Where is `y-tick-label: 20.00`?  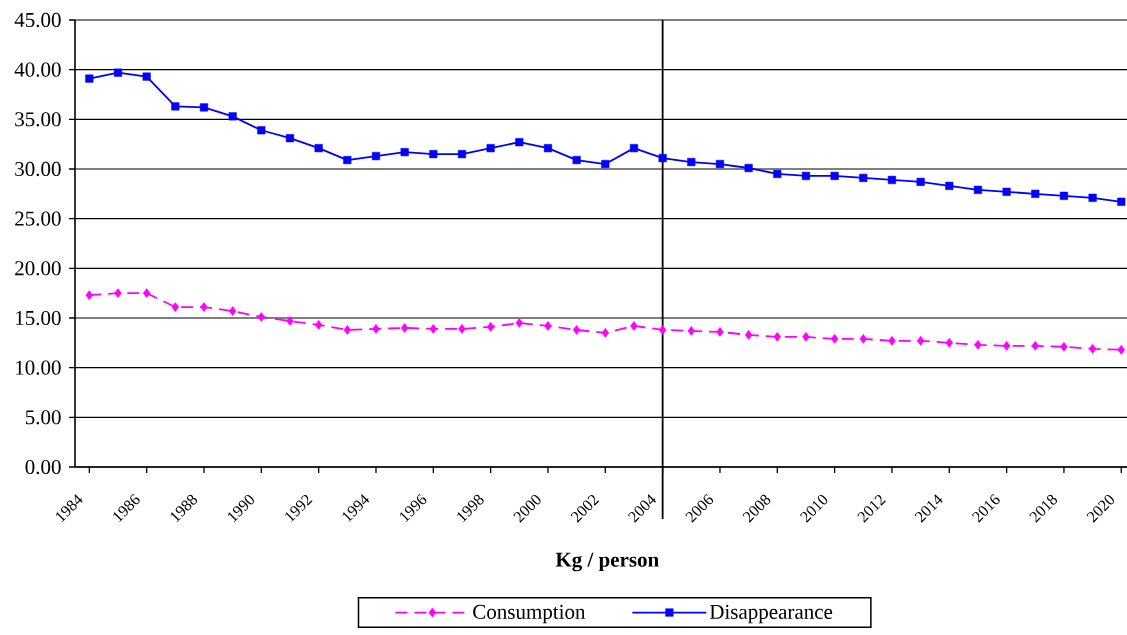 y-tick-label: 20.00 is located at coordinates (38, 268).